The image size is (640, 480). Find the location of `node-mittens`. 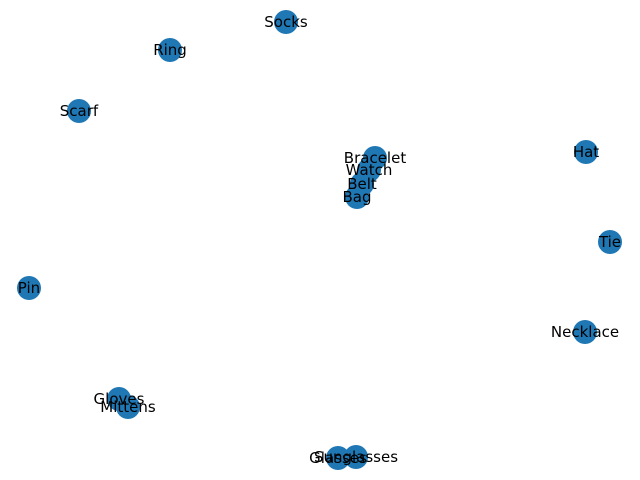

node-mittens is located at coordinates (128, 407).